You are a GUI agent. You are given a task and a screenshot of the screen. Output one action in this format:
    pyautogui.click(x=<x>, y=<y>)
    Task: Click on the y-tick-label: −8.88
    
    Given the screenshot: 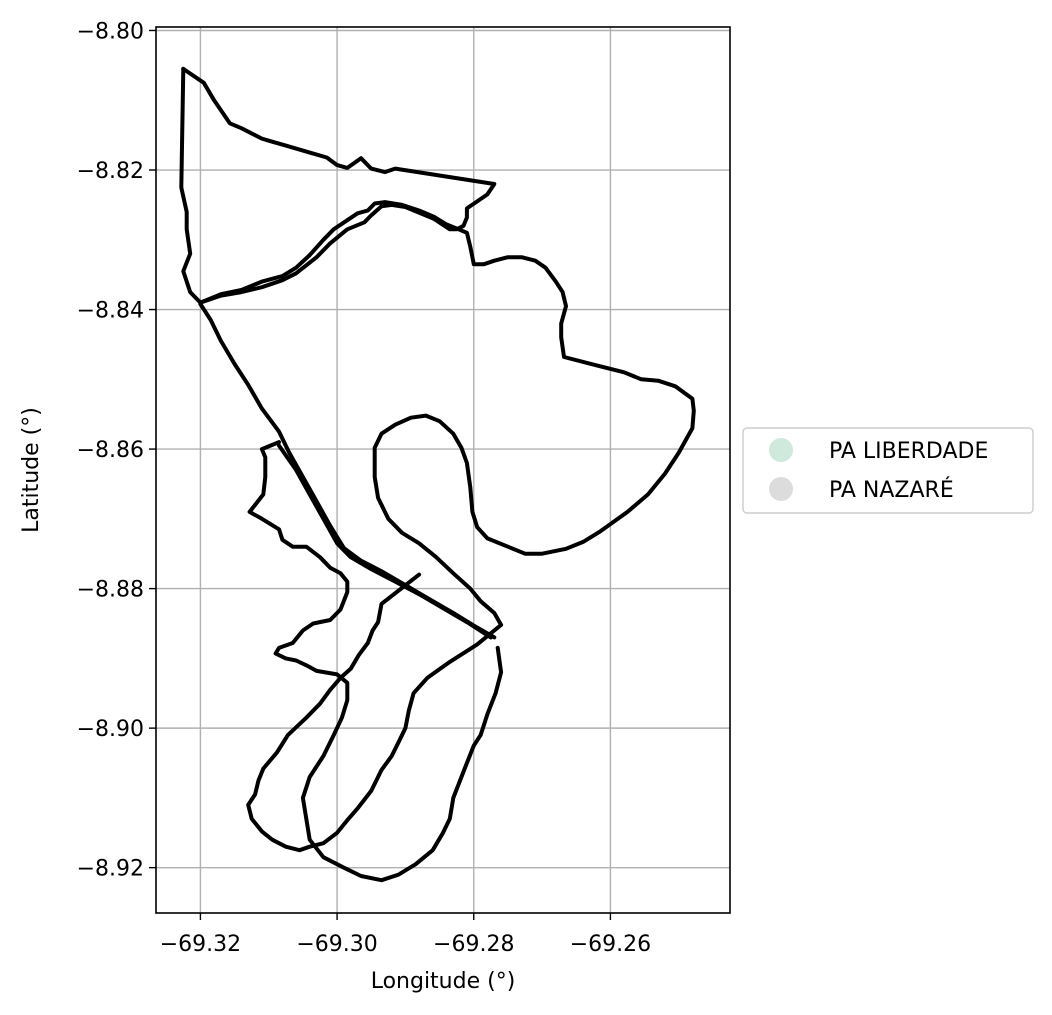 What is the action you would take?
    pyautogui.click(x=110, y=590)
    